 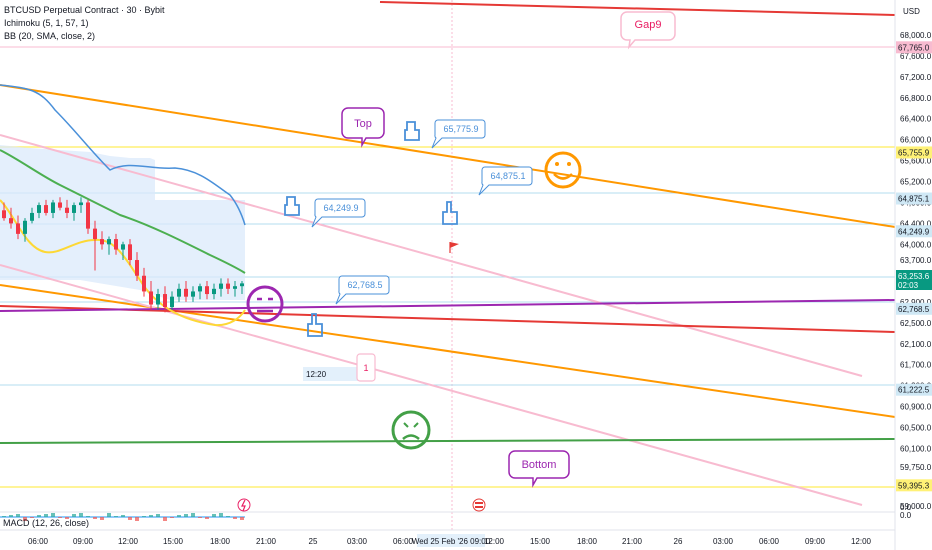 I want to click on top-label: Top, so click(x=363, y=124).